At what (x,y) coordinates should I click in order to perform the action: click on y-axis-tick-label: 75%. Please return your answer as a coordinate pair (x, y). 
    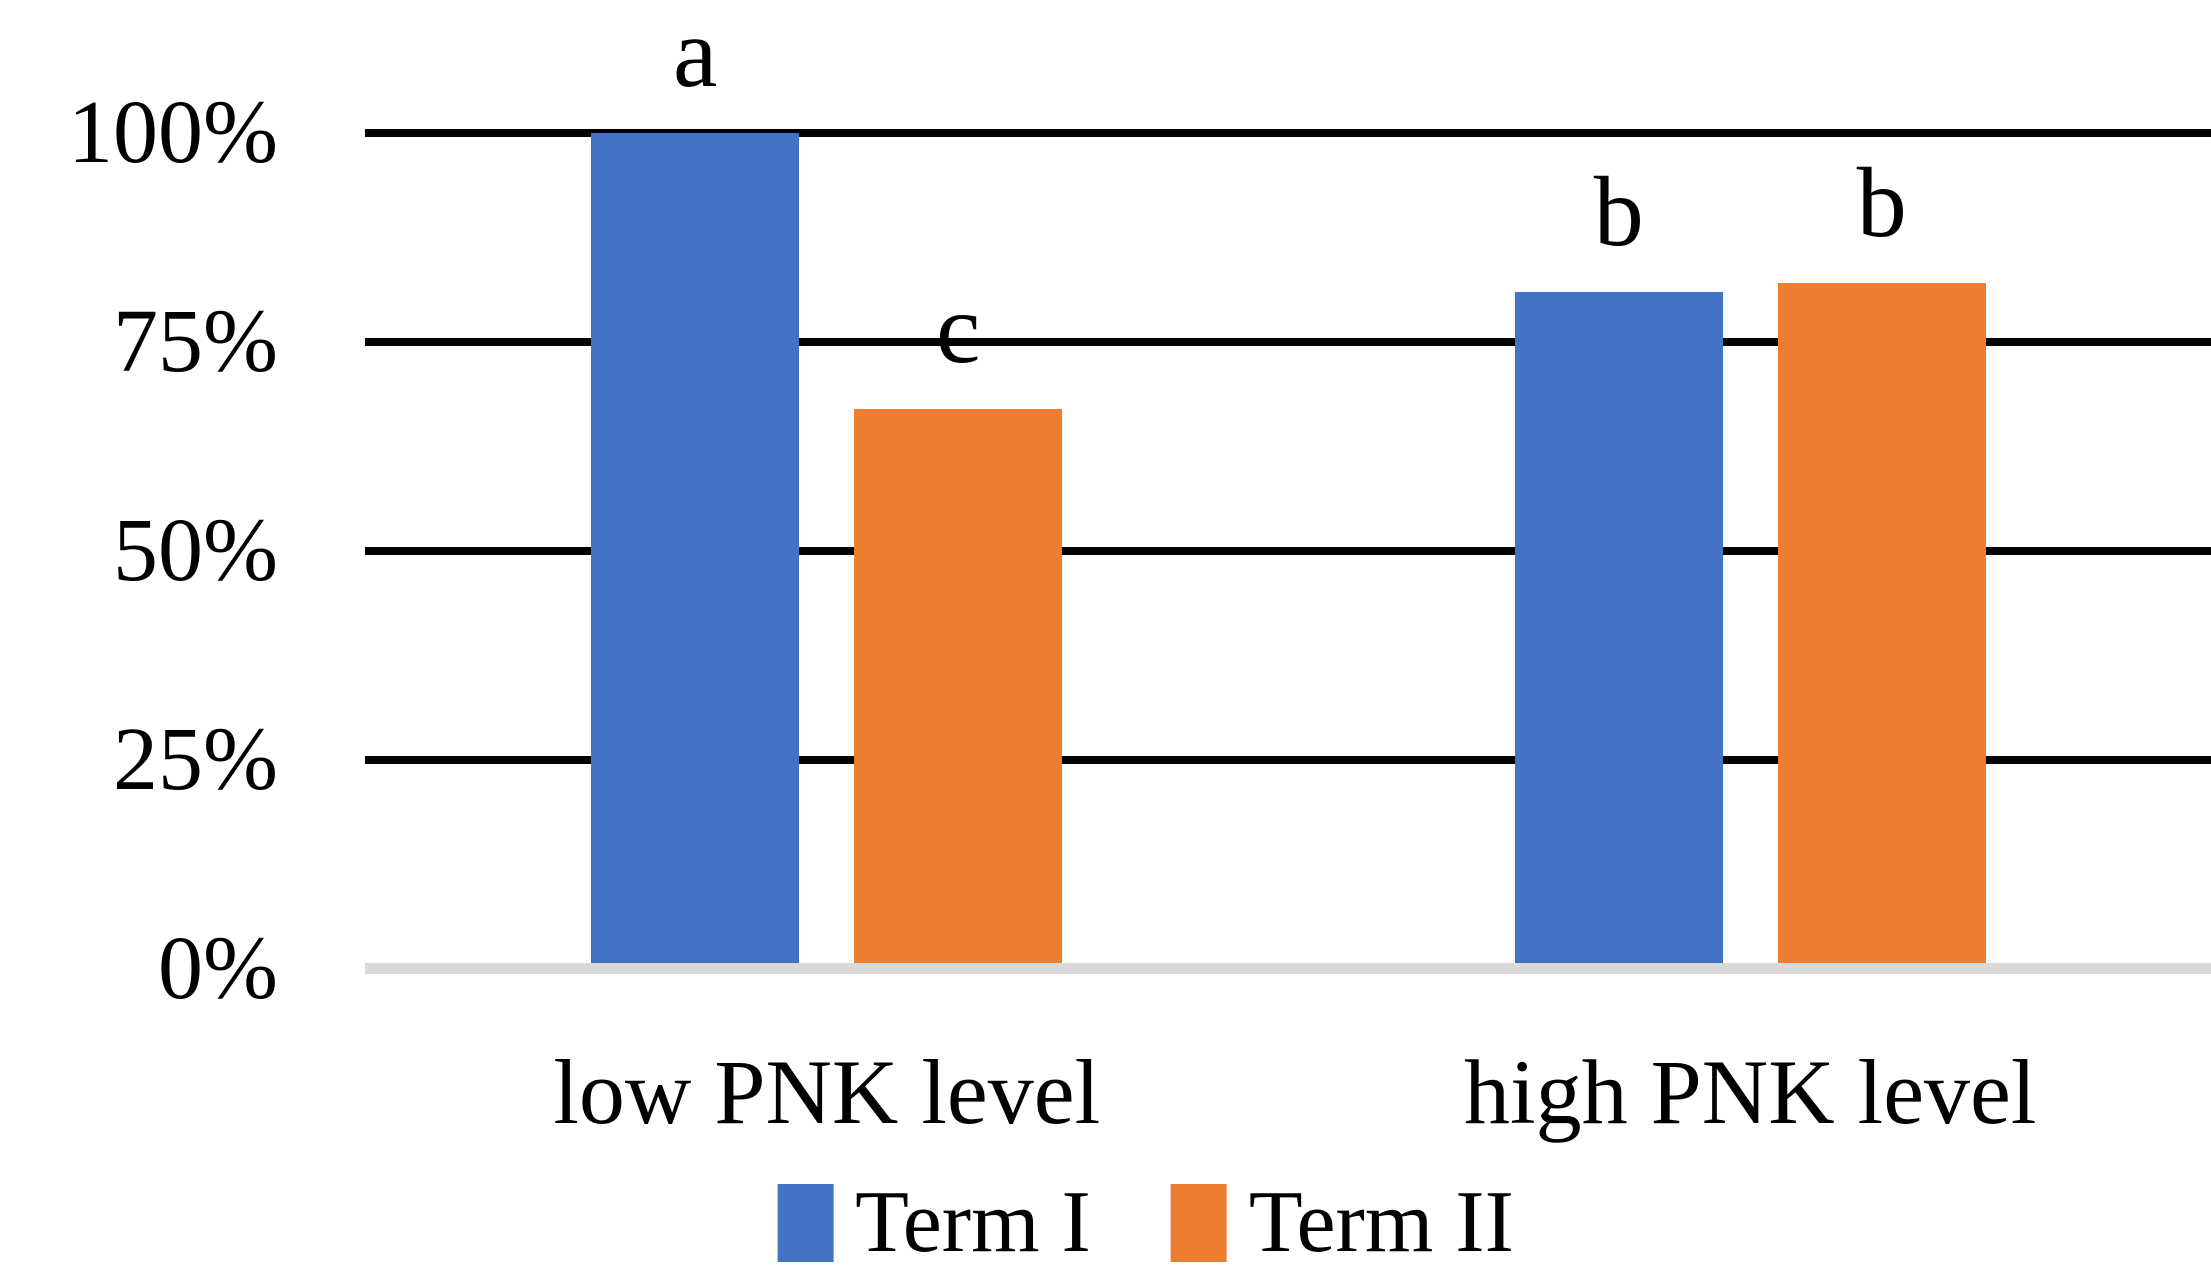
    Looking at the image, I should click on (195, 341).